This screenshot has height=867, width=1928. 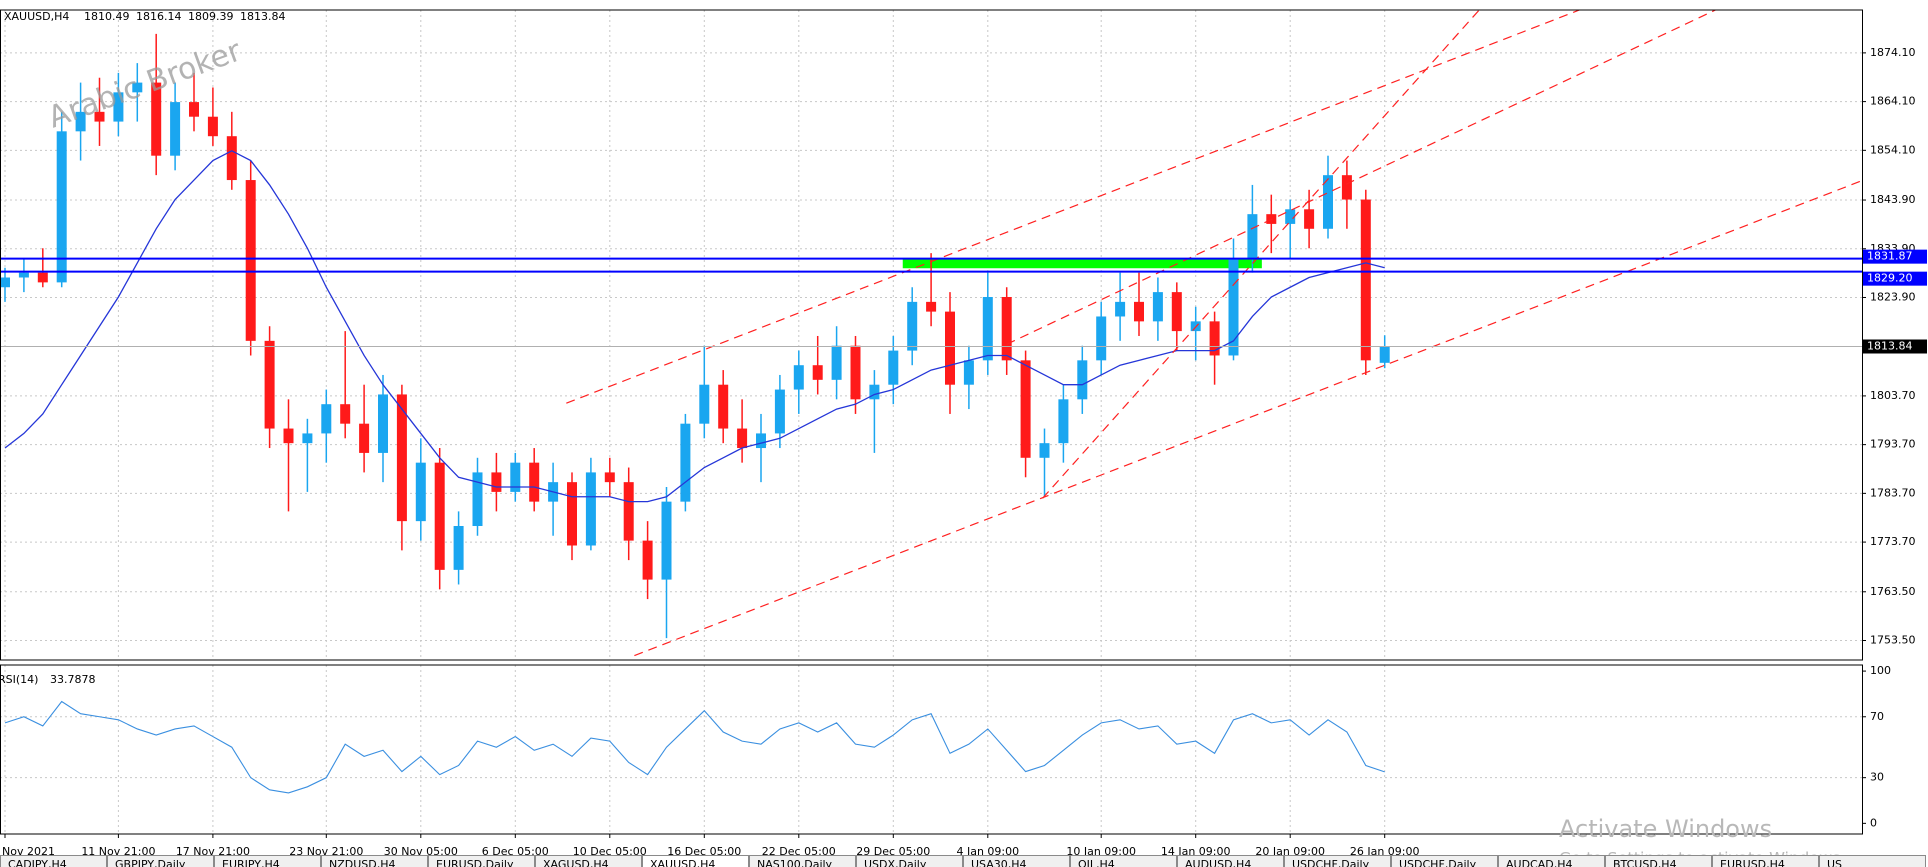 What do you see at coordinates (795, 862) in the screenshot?
I see `tab-label: NAS100,Daily` at bounding box center [795, 862].